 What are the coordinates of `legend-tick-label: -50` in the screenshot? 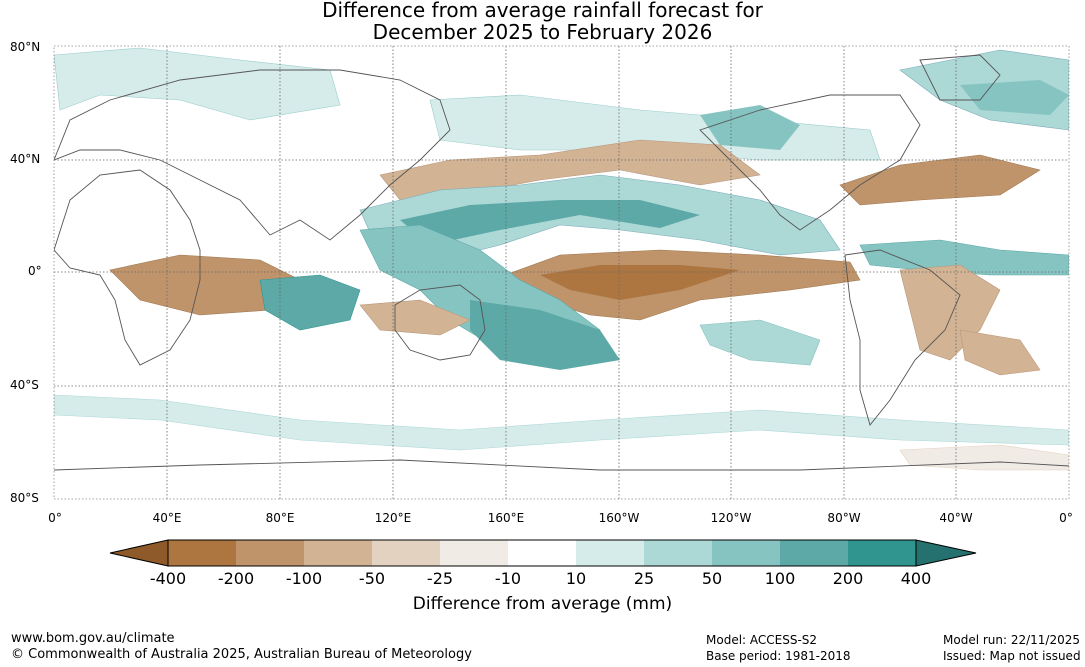 It's located at (372, 578).